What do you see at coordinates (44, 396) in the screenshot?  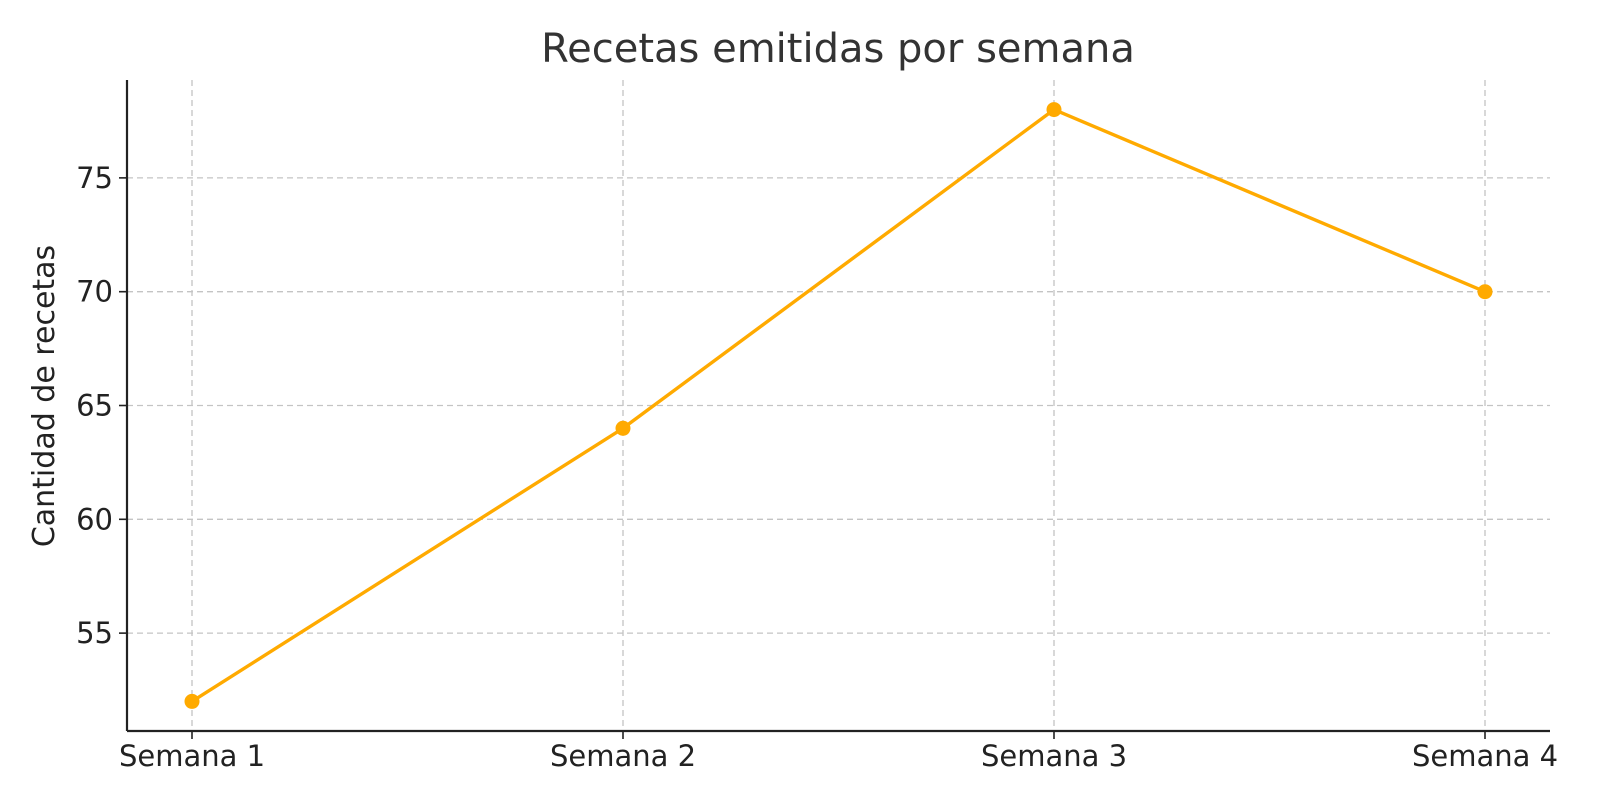 I see `y-axis-label: Cantidad de recetas` at bounding box center [44, 396].